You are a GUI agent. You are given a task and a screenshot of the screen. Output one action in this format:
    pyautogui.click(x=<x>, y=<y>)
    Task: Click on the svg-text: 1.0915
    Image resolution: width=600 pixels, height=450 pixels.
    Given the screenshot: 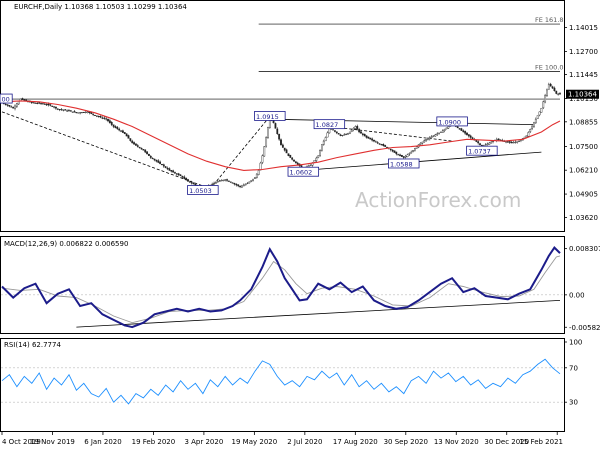 What is the action you would take?
    pyautogui.click(x=267, y=117)
    